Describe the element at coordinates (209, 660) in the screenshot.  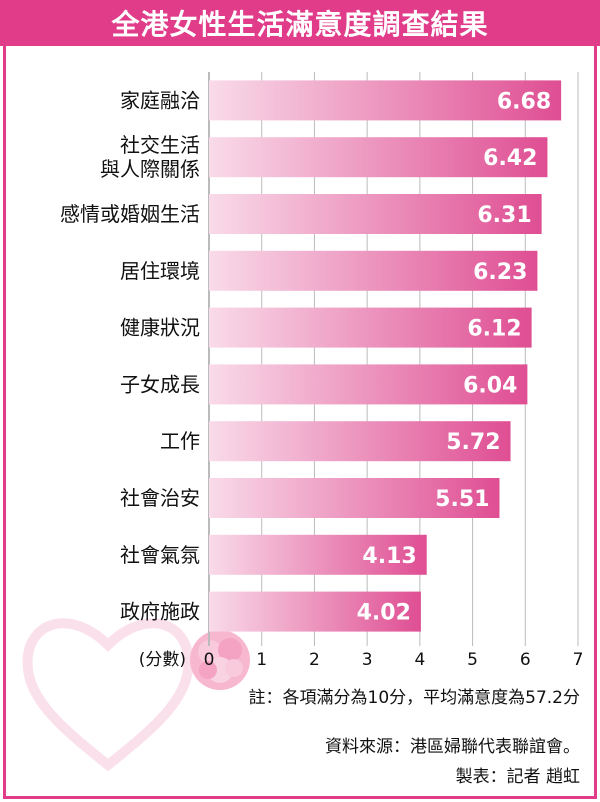
I see `x-tick-label: 0` at that location.